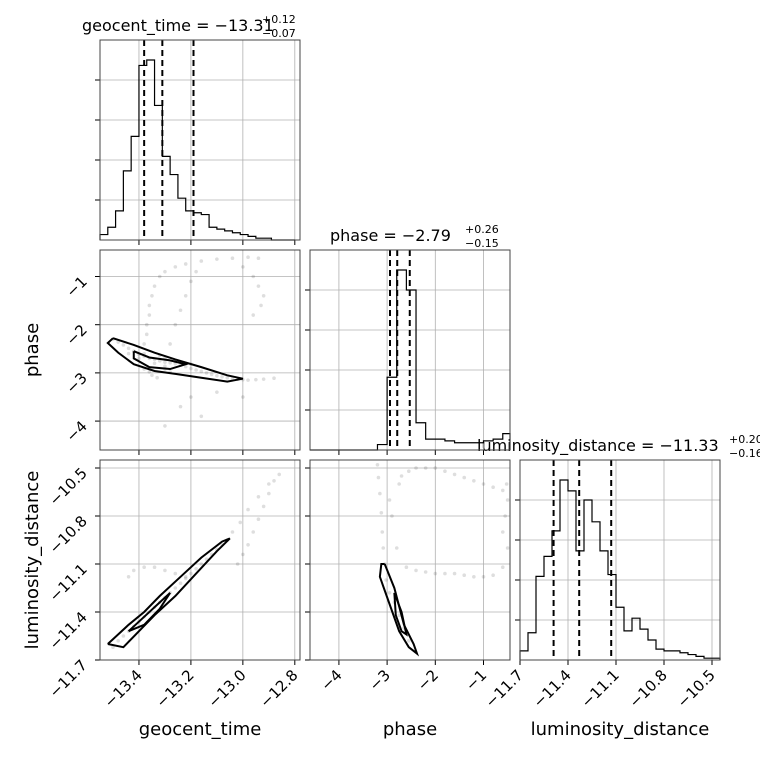 Image resolution: width=760 pixels, height=760 pixels. Describe the element at coordinates (552, 688) in the screenshot. I see `tick-label-x: −11.4` at that location.